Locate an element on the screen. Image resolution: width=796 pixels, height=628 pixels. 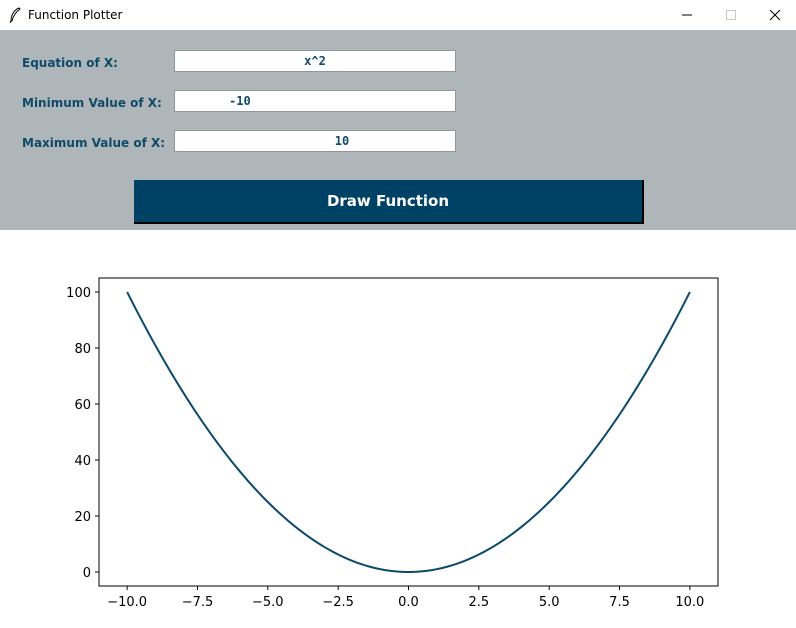
y-tick-label: 20 is located at coordinates (82, 517).